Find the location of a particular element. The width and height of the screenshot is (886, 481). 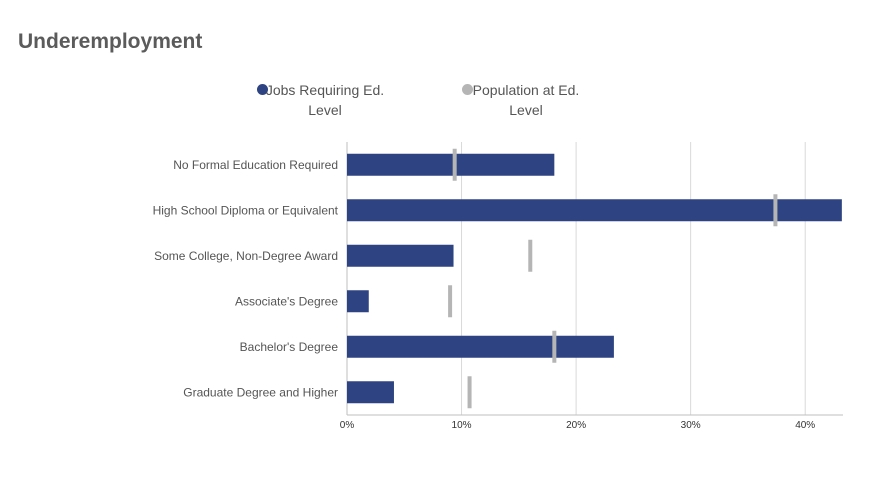

legend-label-jobs-line1: Jobs Requiring Ed. is located at coordinates (325, 90).